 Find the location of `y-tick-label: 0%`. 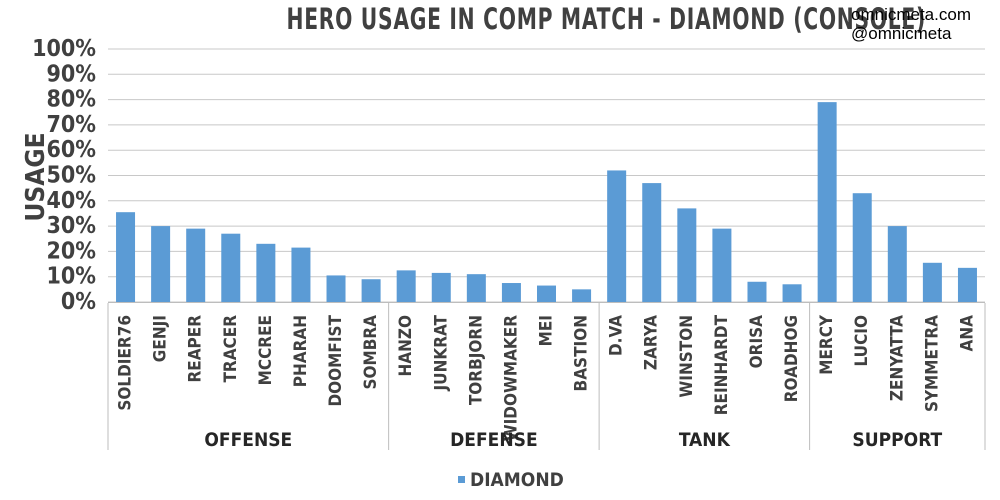

y-tick-label: 0% is located at coordinates (78, 302).